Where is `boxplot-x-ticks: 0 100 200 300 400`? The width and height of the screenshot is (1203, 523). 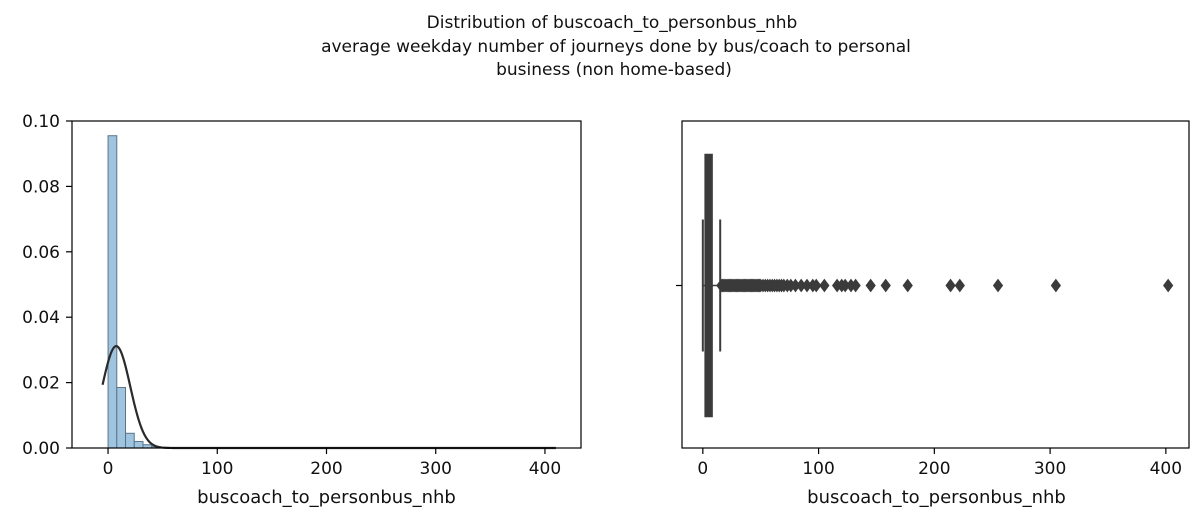 boxplot-x-ticks: 0 100 200 300 400 is located at coordinates (939, 463).